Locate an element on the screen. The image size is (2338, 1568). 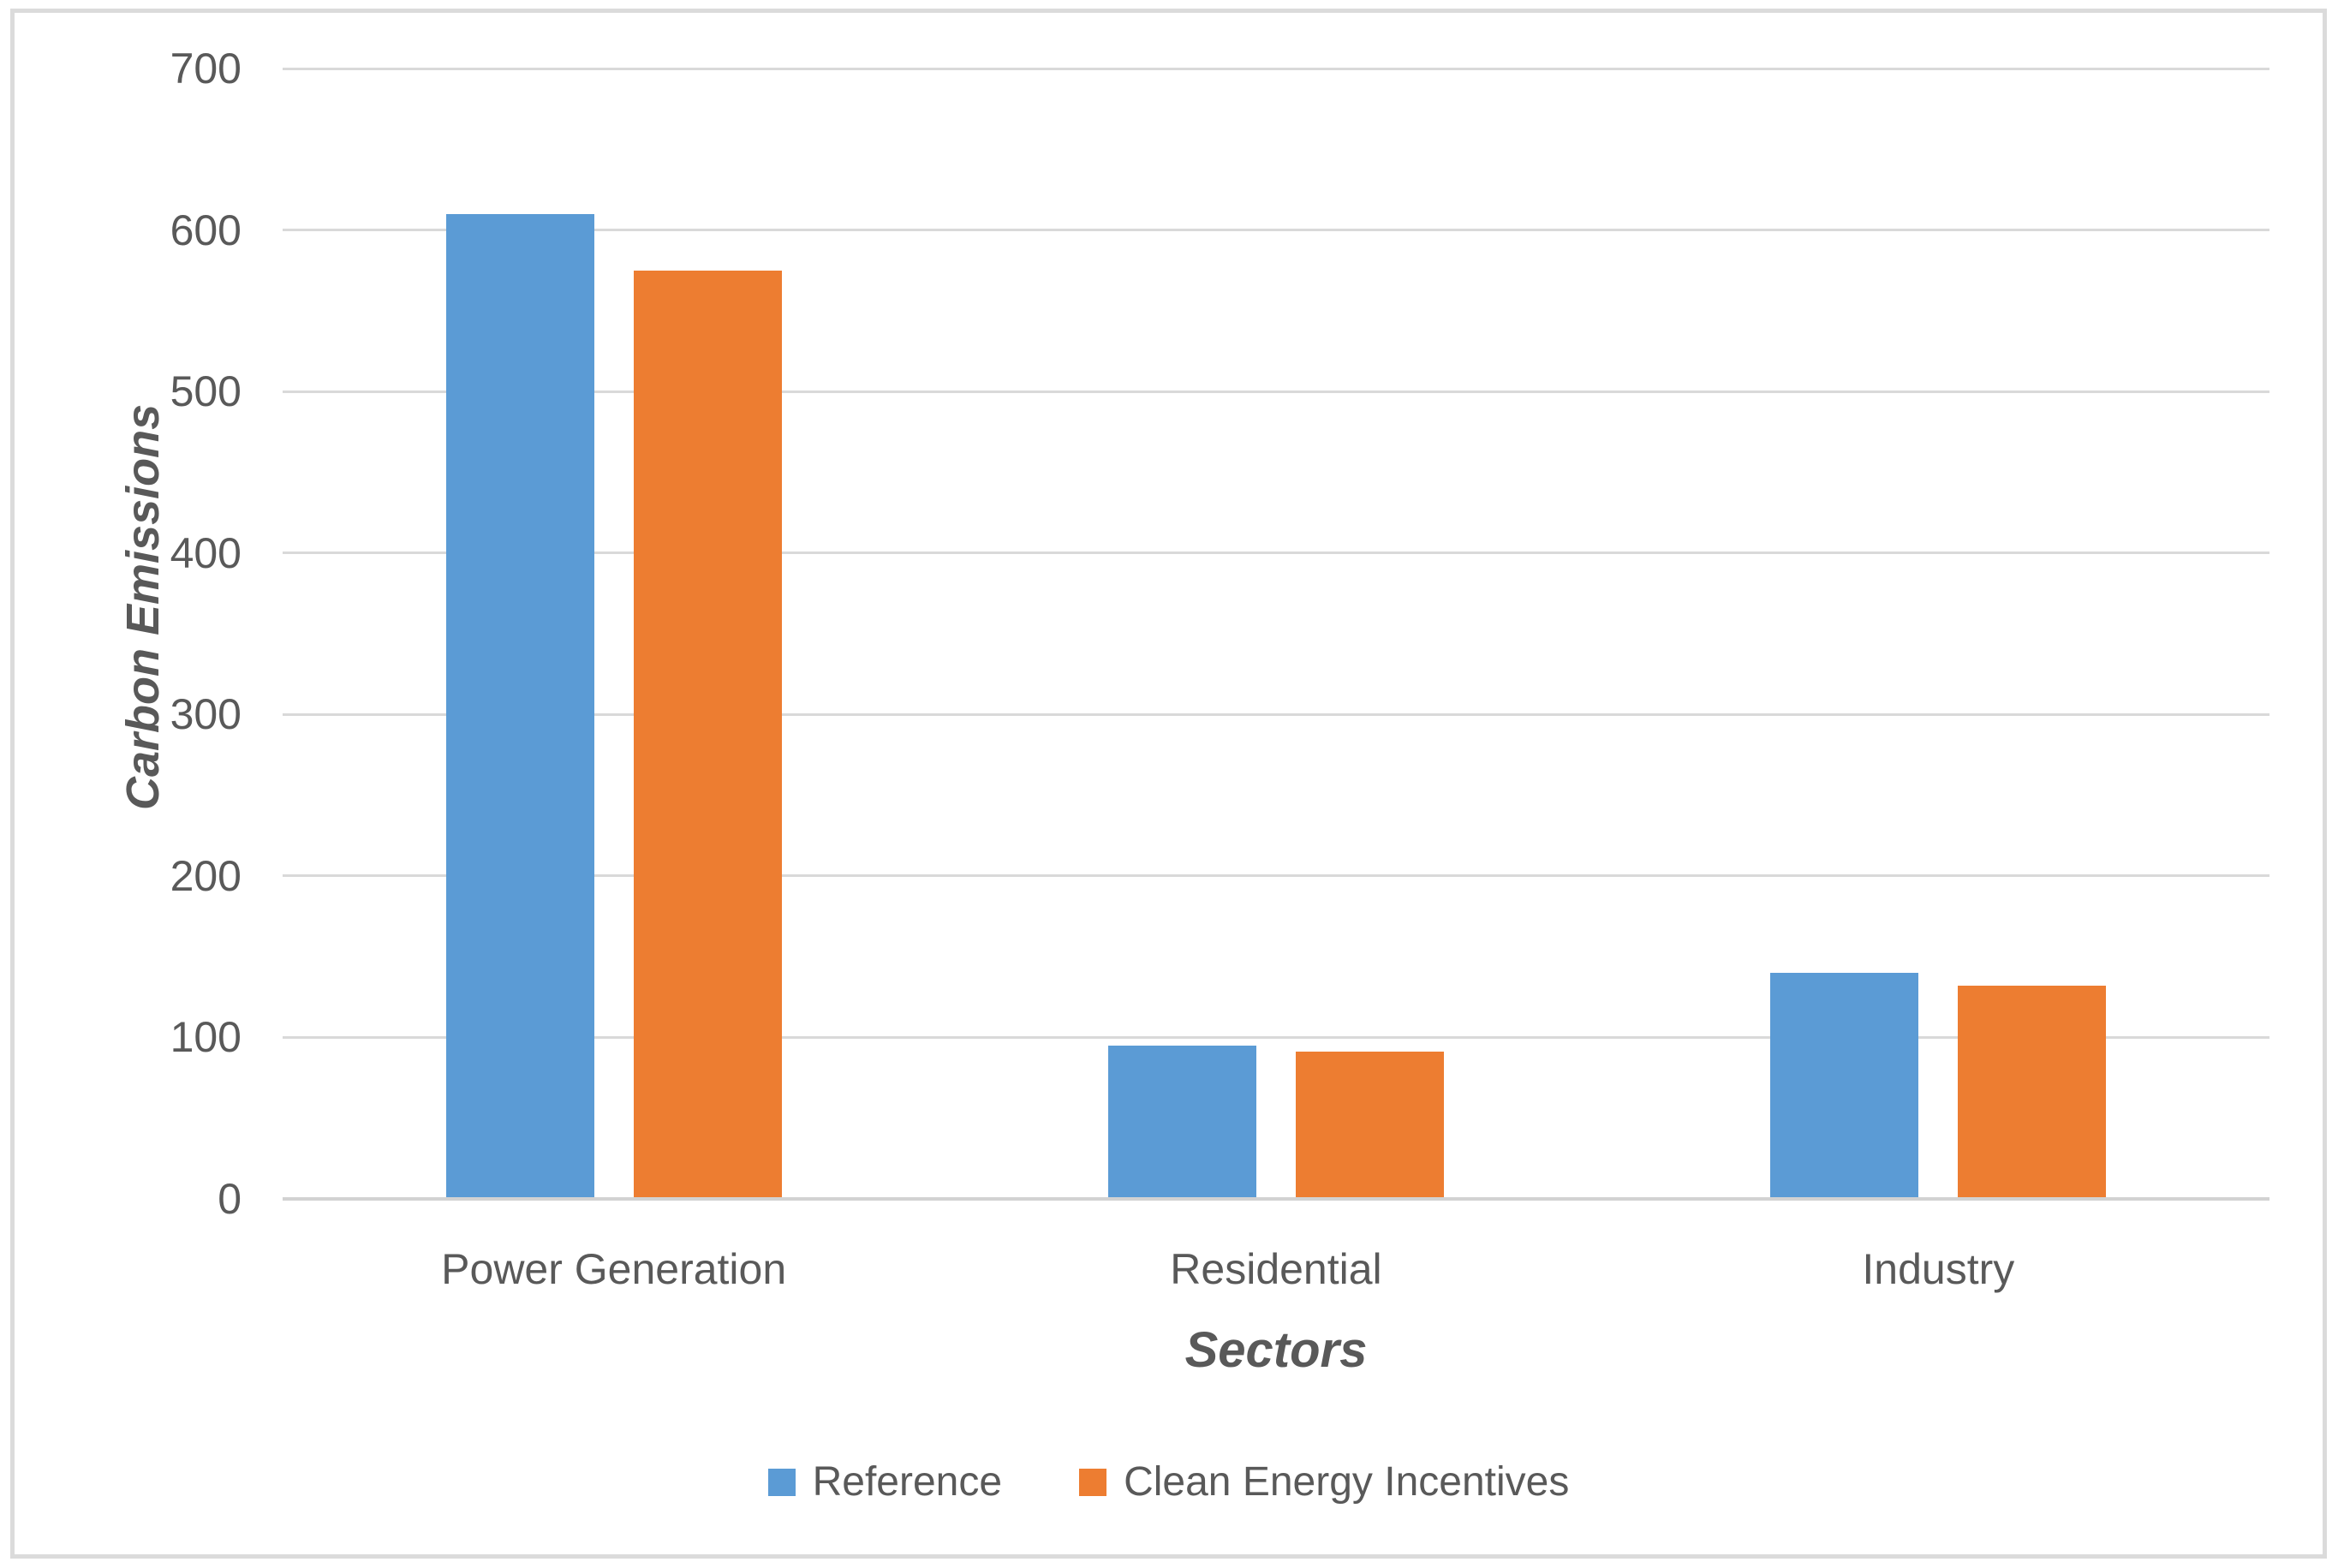
legend: Reference Clean Energy Incentives is located at coordinates (1169, 1482).